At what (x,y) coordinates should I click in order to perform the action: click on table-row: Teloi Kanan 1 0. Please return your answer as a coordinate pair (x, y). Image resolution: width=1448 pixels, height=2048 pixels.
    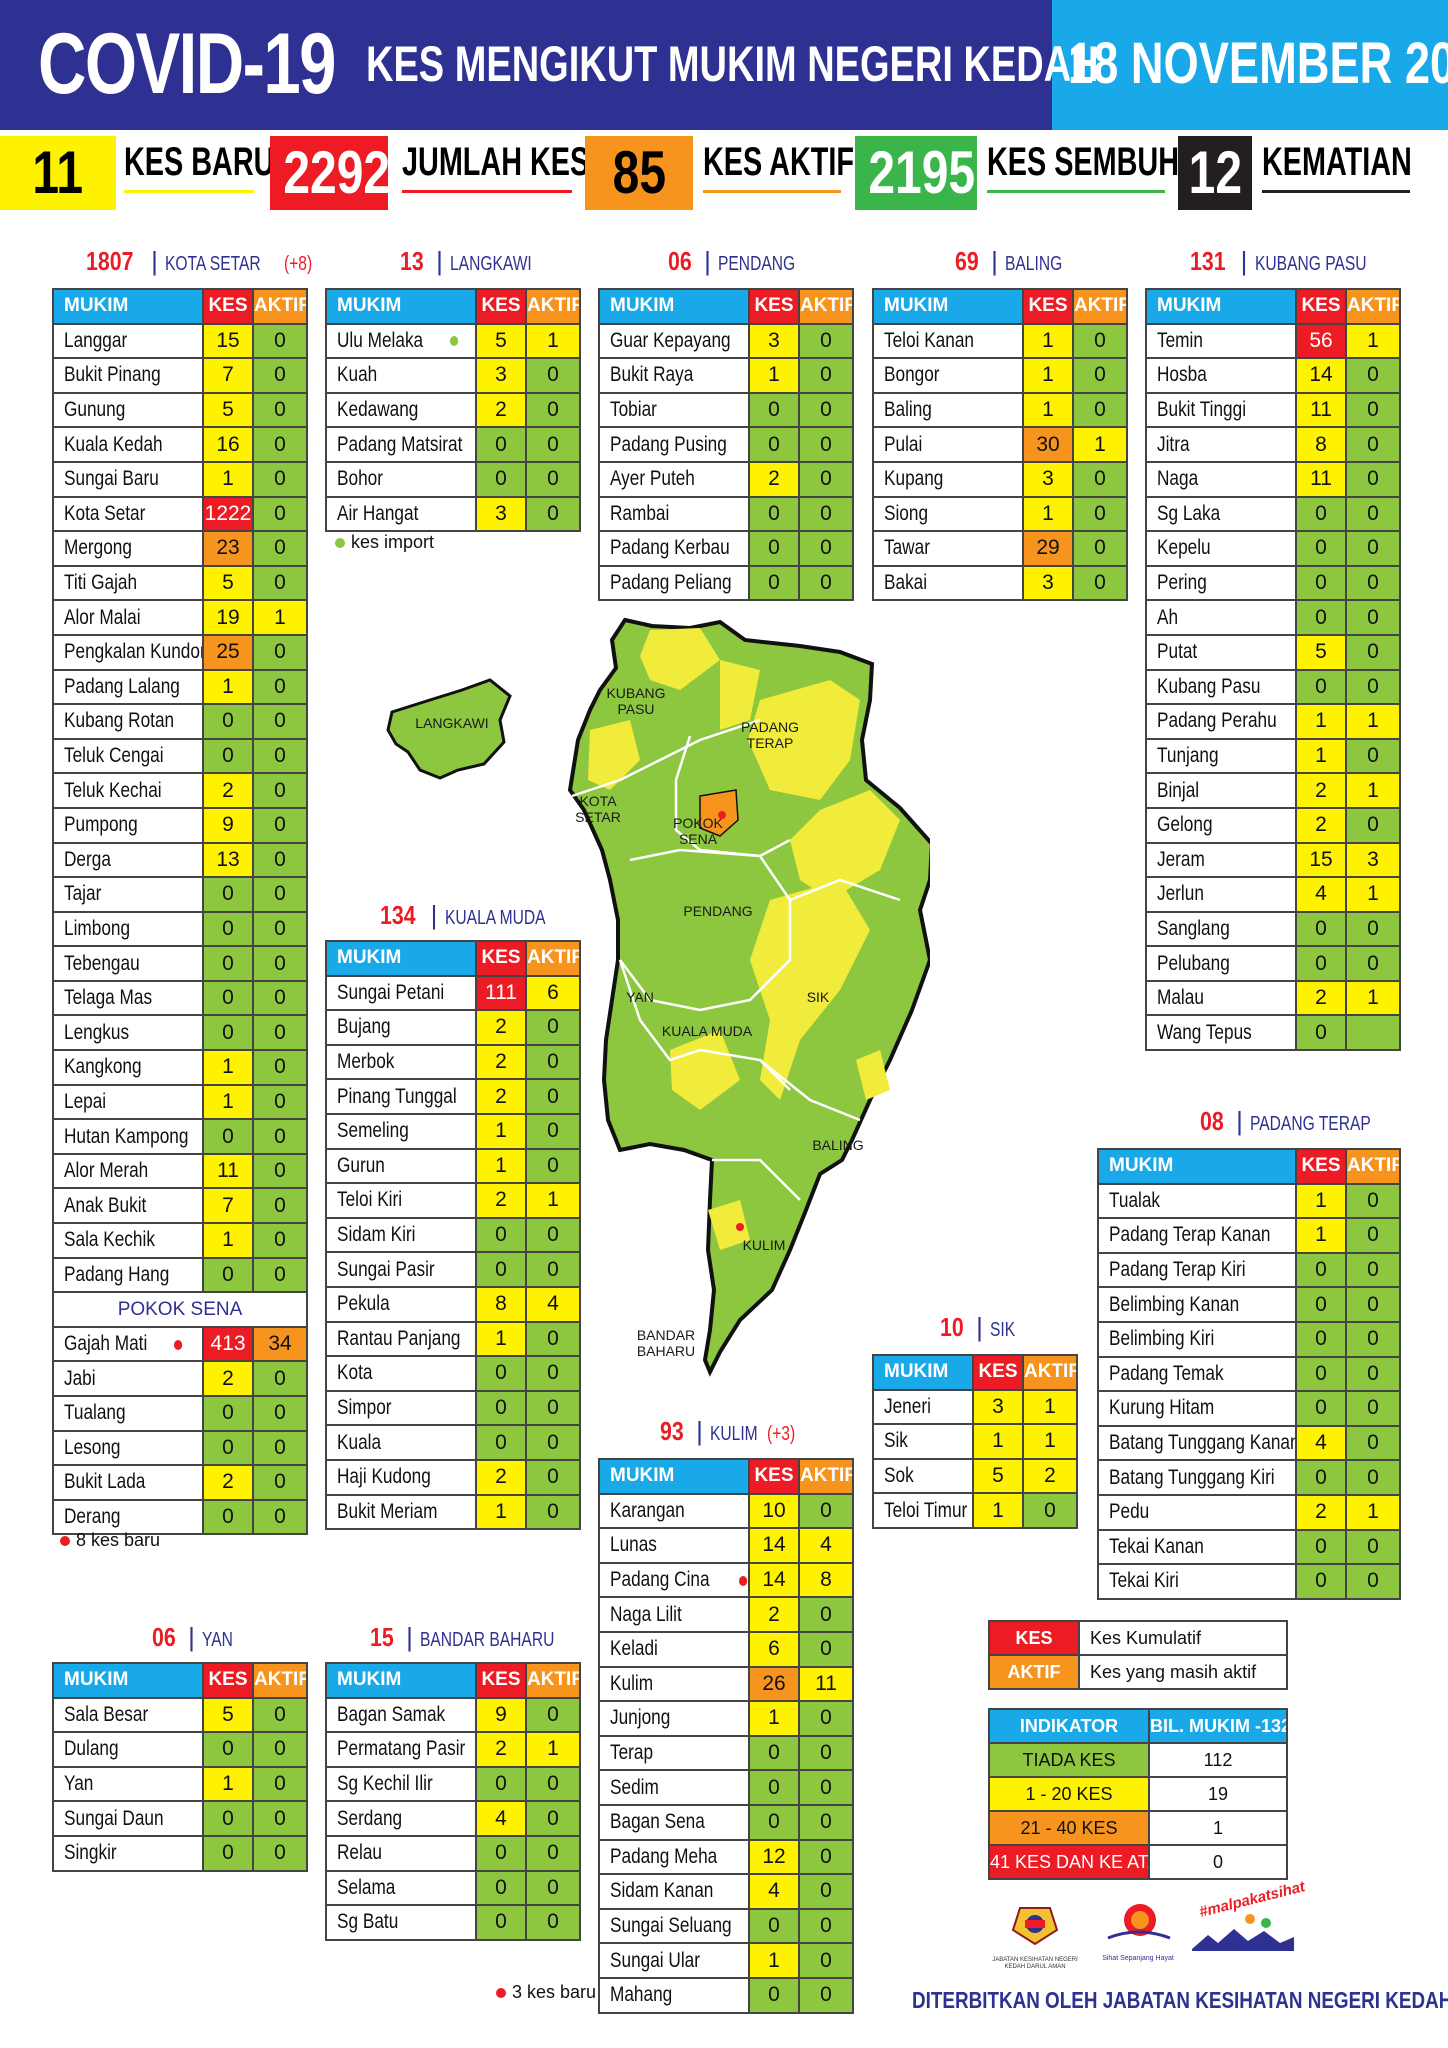
    Looking at the image, I should click on (1000, 341).